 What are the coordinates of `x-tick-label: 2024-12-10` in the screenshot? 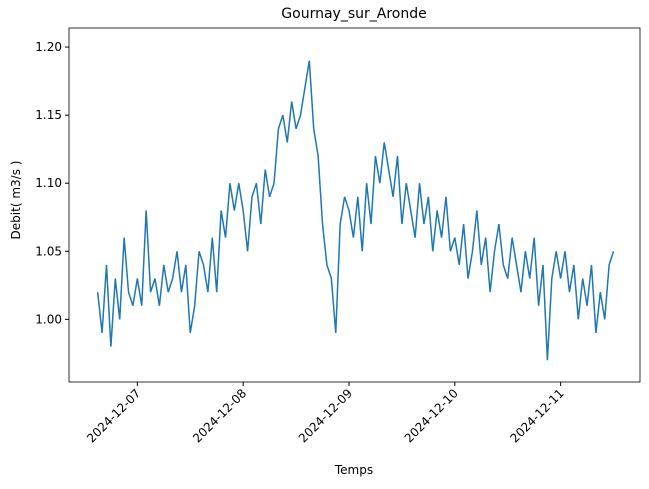 It's located at (431, 415).